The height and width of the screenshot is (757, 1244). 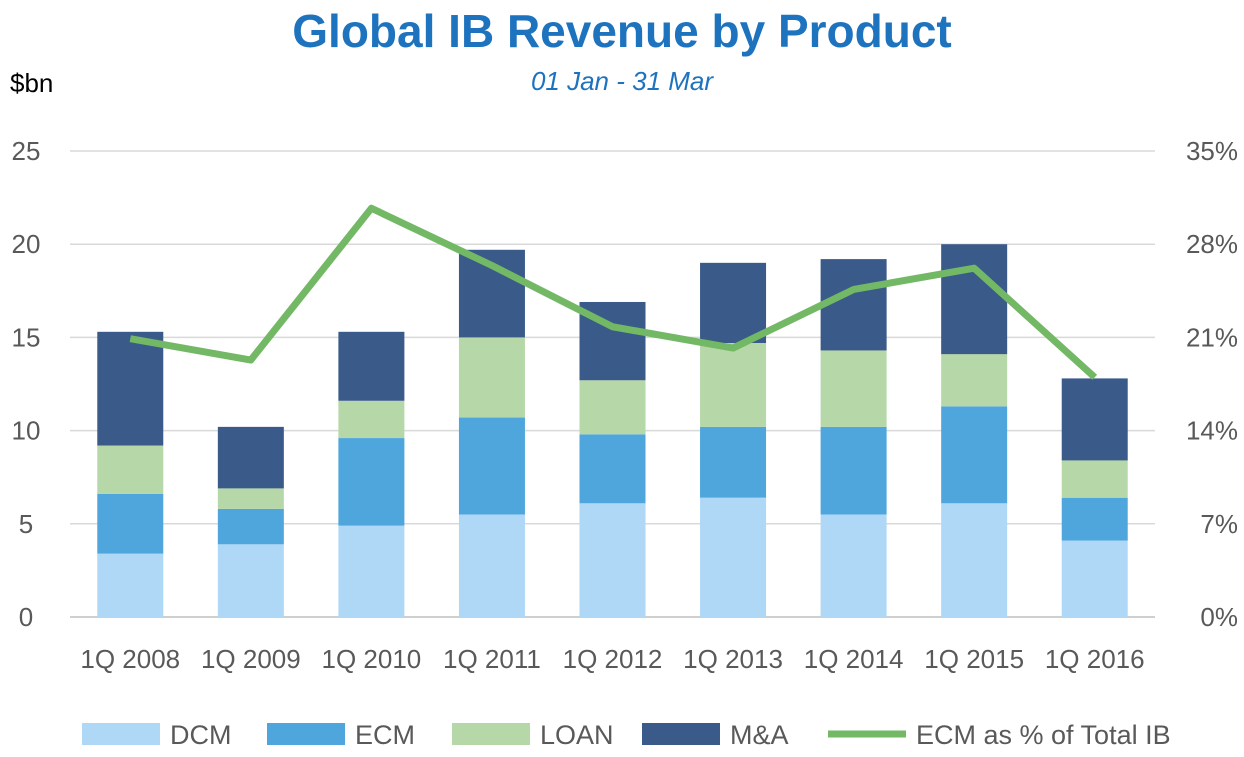 What do you see at coordinates (26, 244) in the screenshot?
I see `y-tick-label: 20` at bounding box center [26, 244].